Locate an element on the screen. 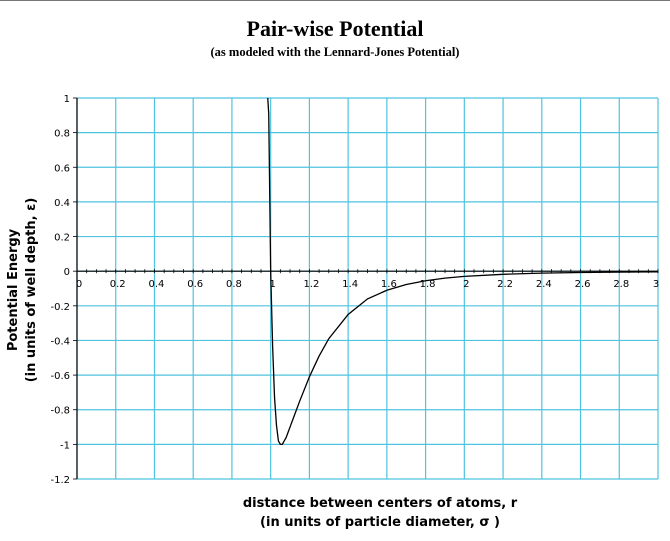 Image resolution: width=670 pixels, height=541 pixels. y-tick-label-10: -1 is located at coordinates (65, 445).